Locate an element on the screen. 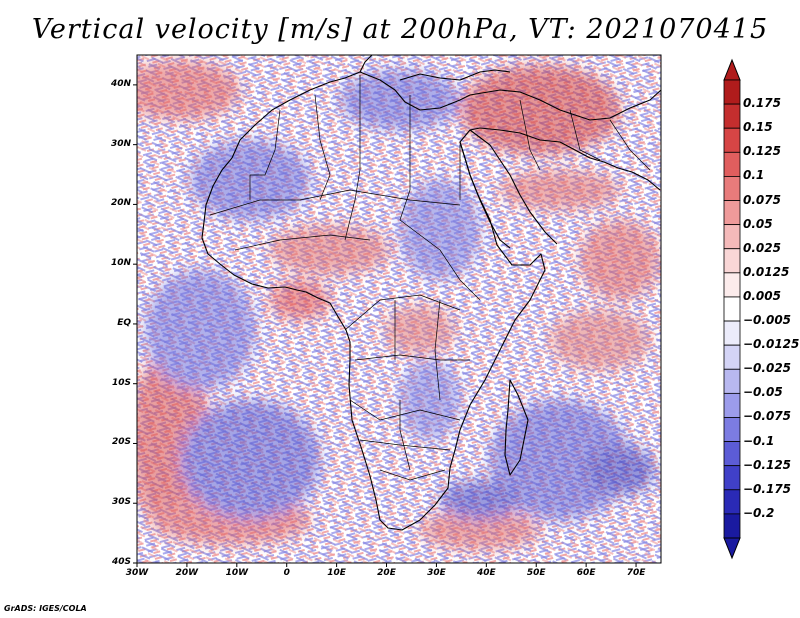  lon-tick-label: 20W is located at coordinates (187, 573).